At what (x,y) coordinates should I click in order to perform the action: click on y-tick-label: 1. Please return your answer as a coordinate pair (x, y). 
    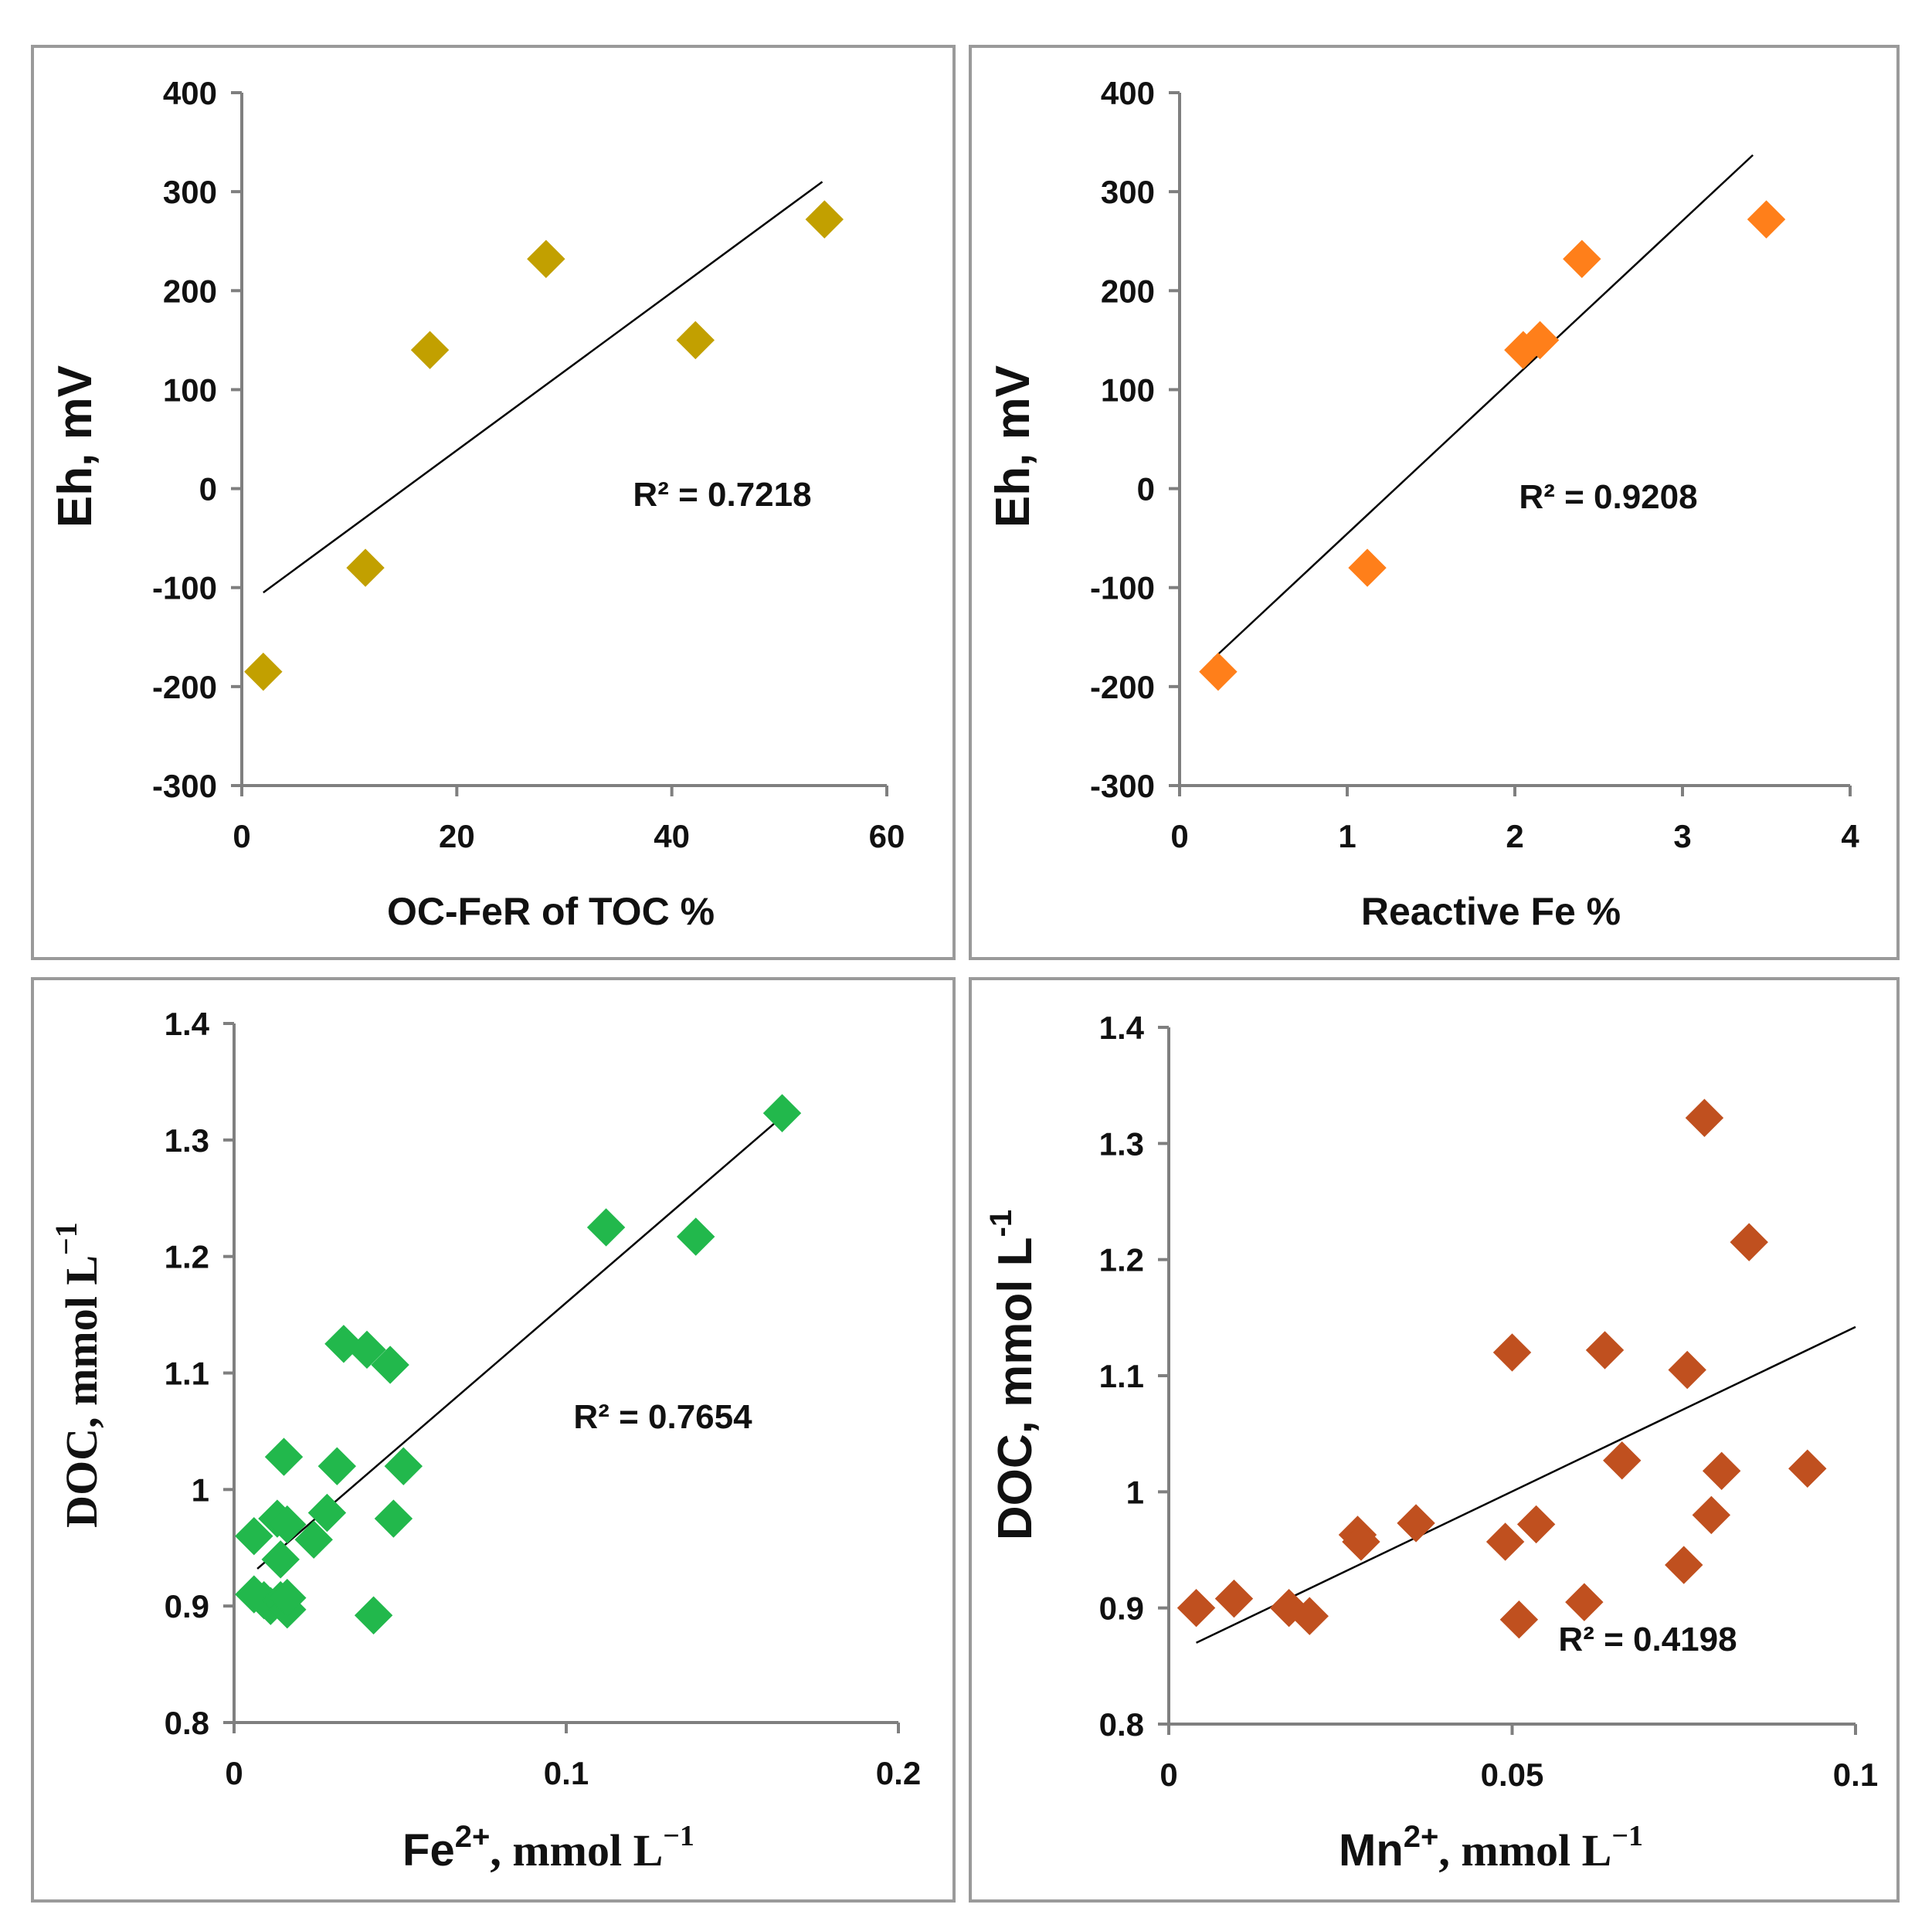
    Looking at the image, I should click on (200, 1489).